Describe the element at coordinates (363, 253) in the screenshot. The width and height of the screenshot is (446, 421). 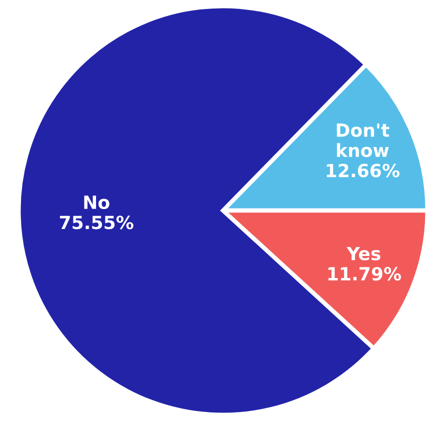
I see `slice-label: Yes` at that location.